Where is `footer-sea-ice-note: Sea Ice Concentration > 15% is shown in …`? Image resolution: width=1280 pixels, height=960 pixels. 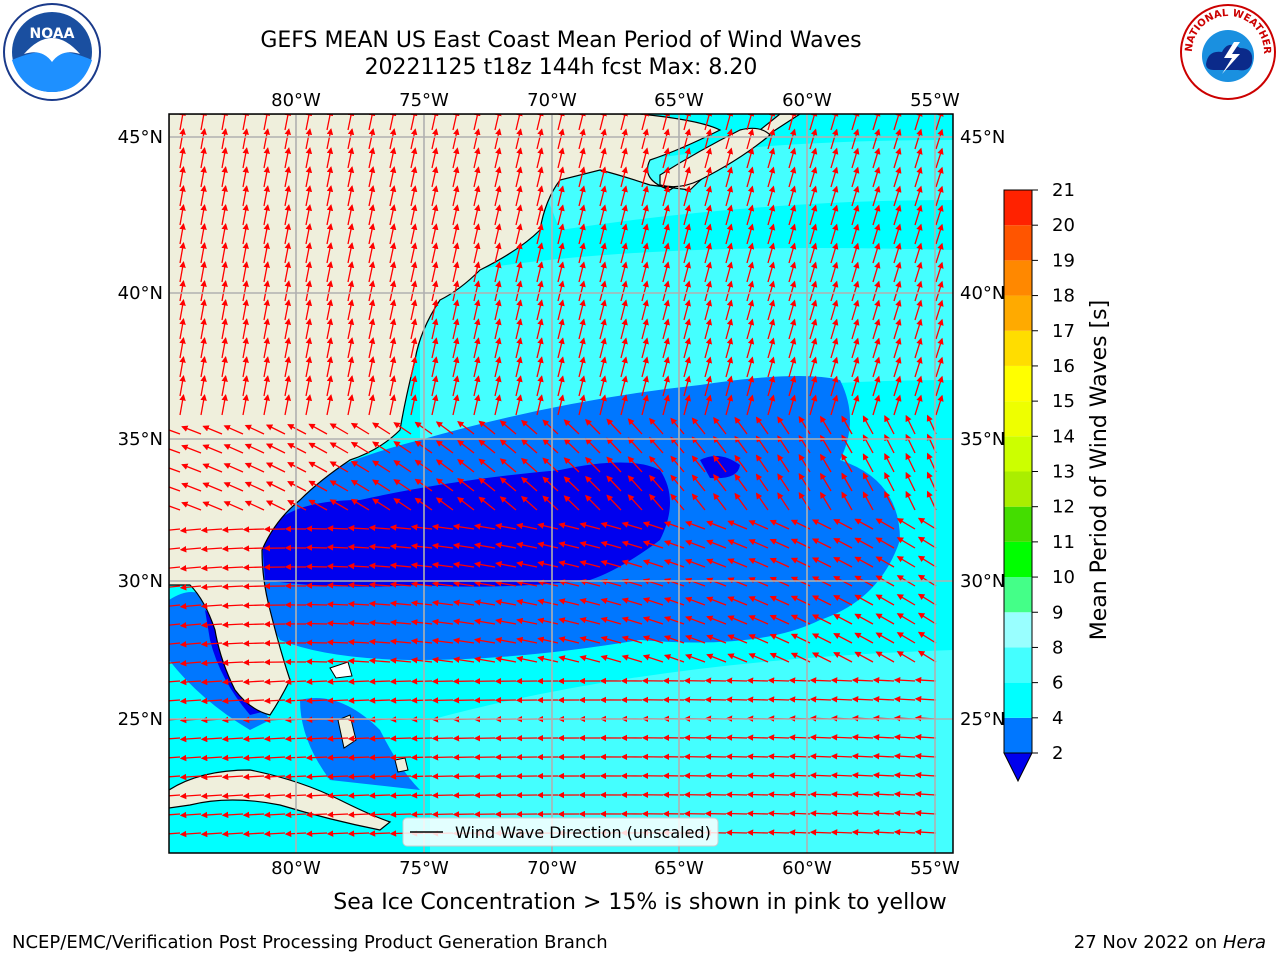 footer-sea-ice-note: Sea Ice Concentration > 15% is shown in … is located at coordinates (640, 902).